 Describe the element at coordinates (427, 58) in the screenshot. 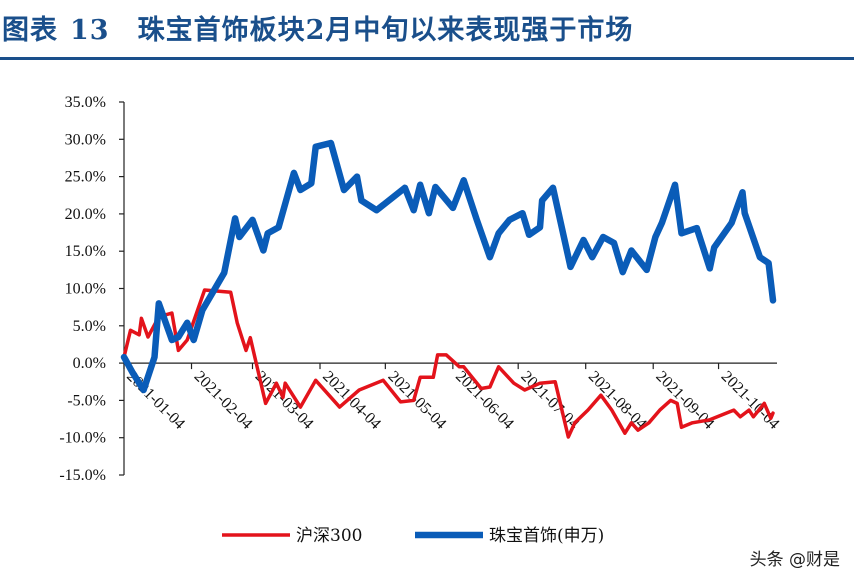

I see `title-rule` at that location.